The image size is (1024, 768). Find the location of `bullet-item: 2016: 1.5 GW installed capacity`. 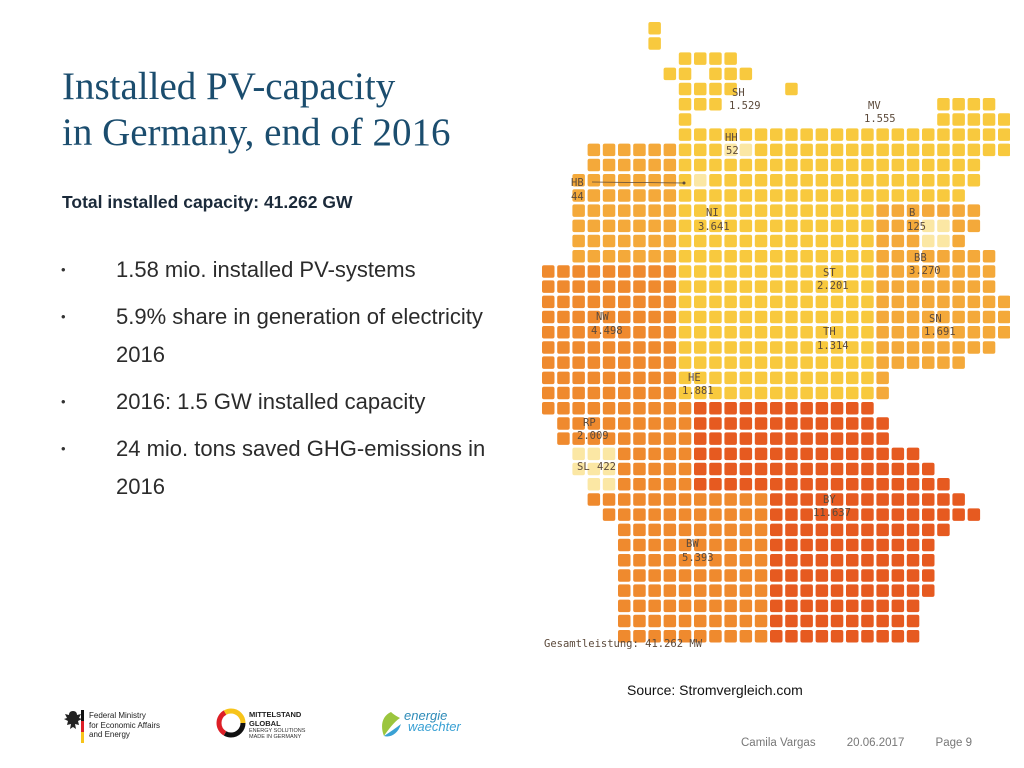

bullet-item: 2016: 1.5 GW installed capacity is located at coordinates (293, 402).